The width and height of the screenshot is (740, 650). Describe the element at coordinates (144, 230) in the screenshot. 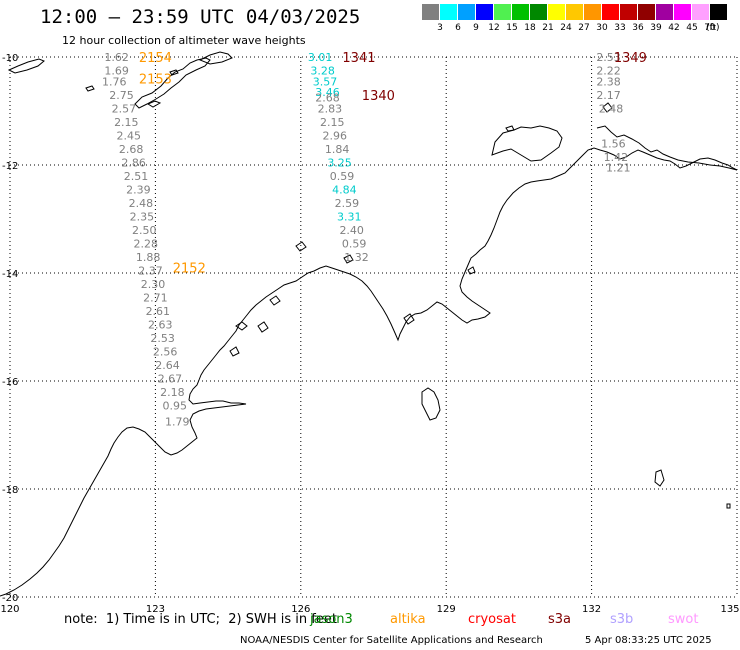

I see `wave-height-value: 2.50` at that location.